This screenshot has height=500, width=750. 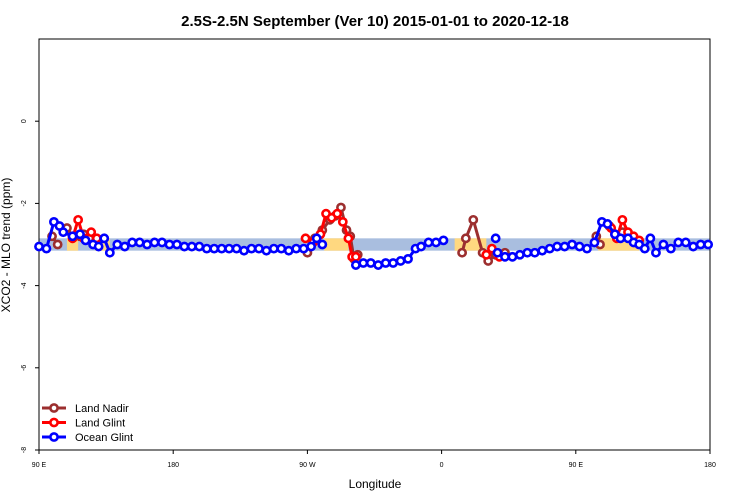 What do you see at coordinates (30, 286) in the screenshot?
I see `y-axis: 0 -2 -4 -6 -8` at bounding box center [30, 286].